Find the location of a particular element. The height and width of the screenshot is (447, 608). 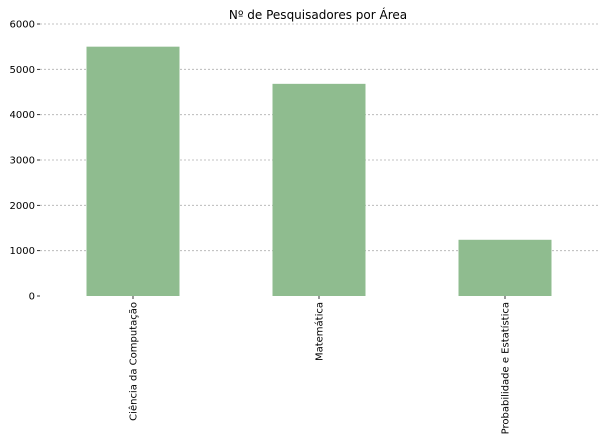

y-tick-label: 5000 is located at coordinates (22, 70).